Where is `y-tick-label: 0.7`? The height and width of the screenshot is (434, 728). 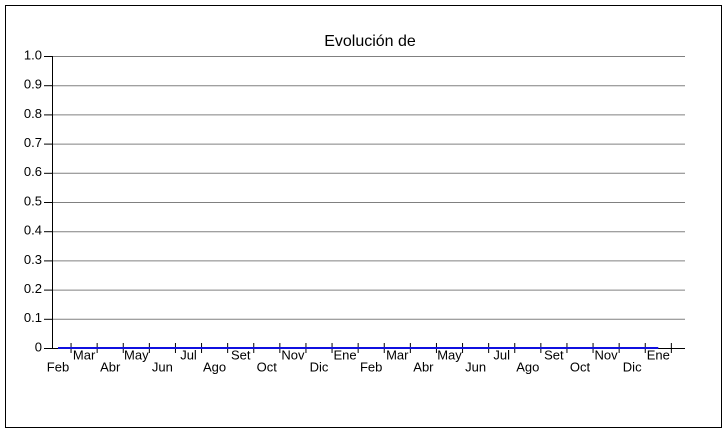 y-tick-label: 0.7 is located at coordinates (33, 142).